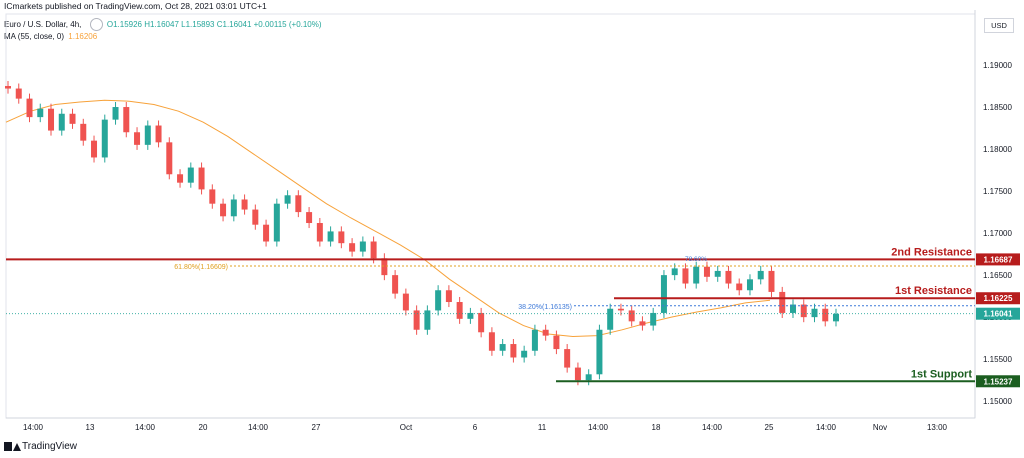 This screenshot has width=1024, height=458. What do you see at coordinates (83, 36) in the screenshot?
I see `ma-value: 1.16206` at bounding box center [83, 36].